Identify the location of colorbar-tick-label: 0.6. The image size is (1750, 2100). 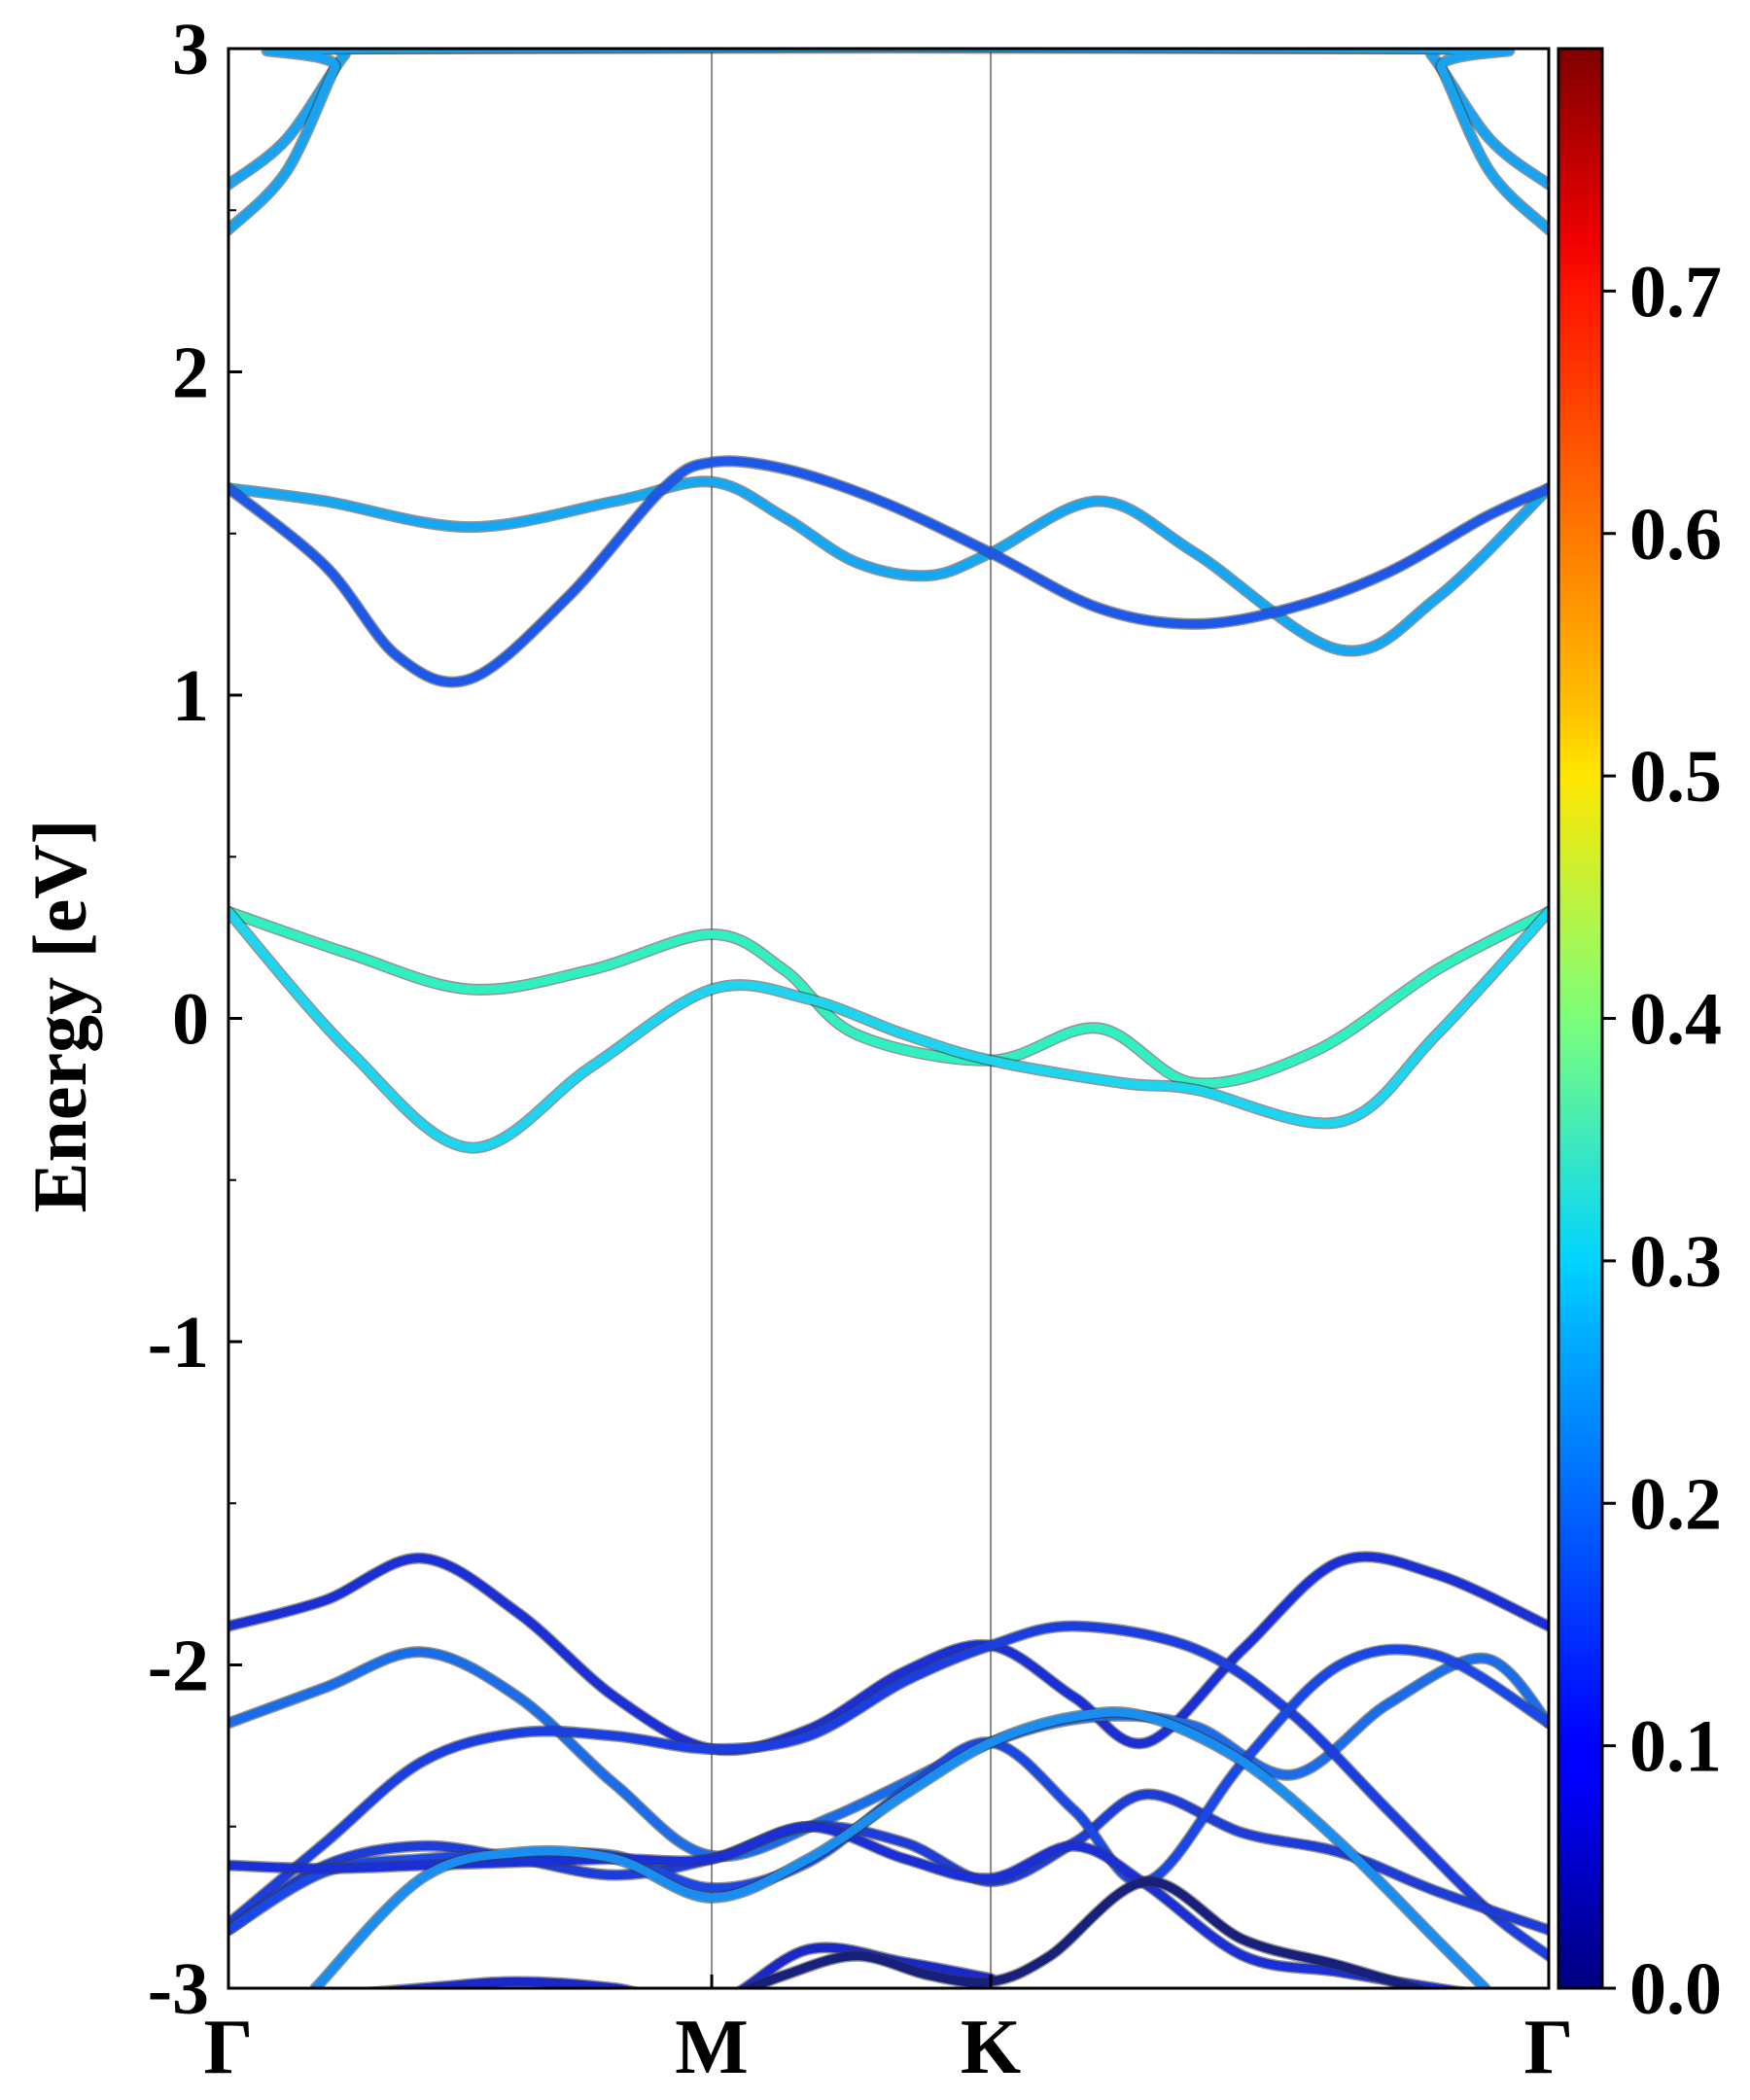
(1675, 535).